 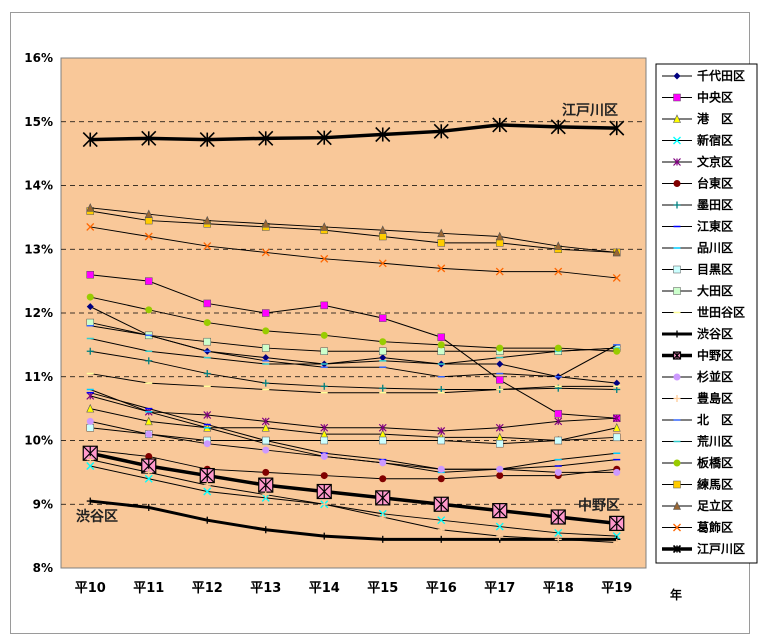 I want to click on legend-item: 中央区, so click(x=697, y=97).